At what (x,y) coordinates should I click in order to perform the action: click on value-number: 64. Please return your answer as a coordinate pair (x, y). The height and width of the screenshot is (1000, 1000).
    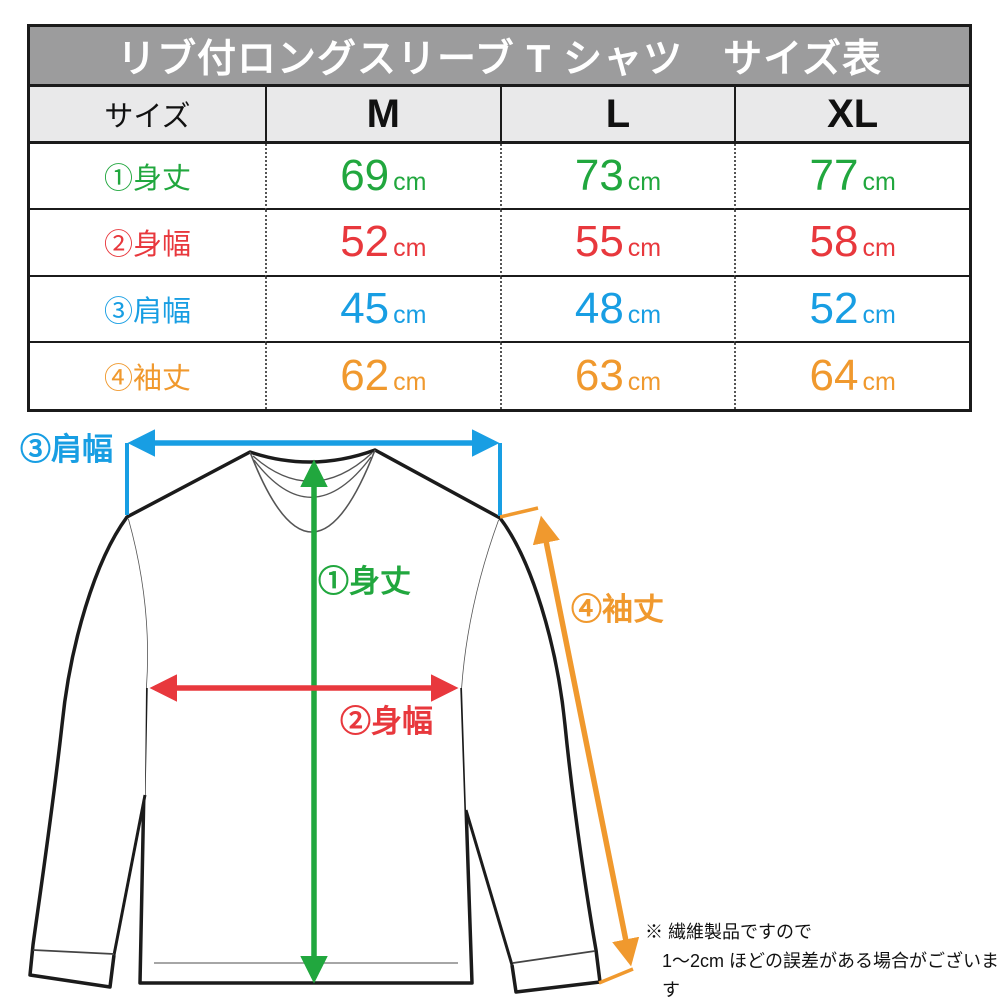
    Looking at the image, I should click on (834, 375).